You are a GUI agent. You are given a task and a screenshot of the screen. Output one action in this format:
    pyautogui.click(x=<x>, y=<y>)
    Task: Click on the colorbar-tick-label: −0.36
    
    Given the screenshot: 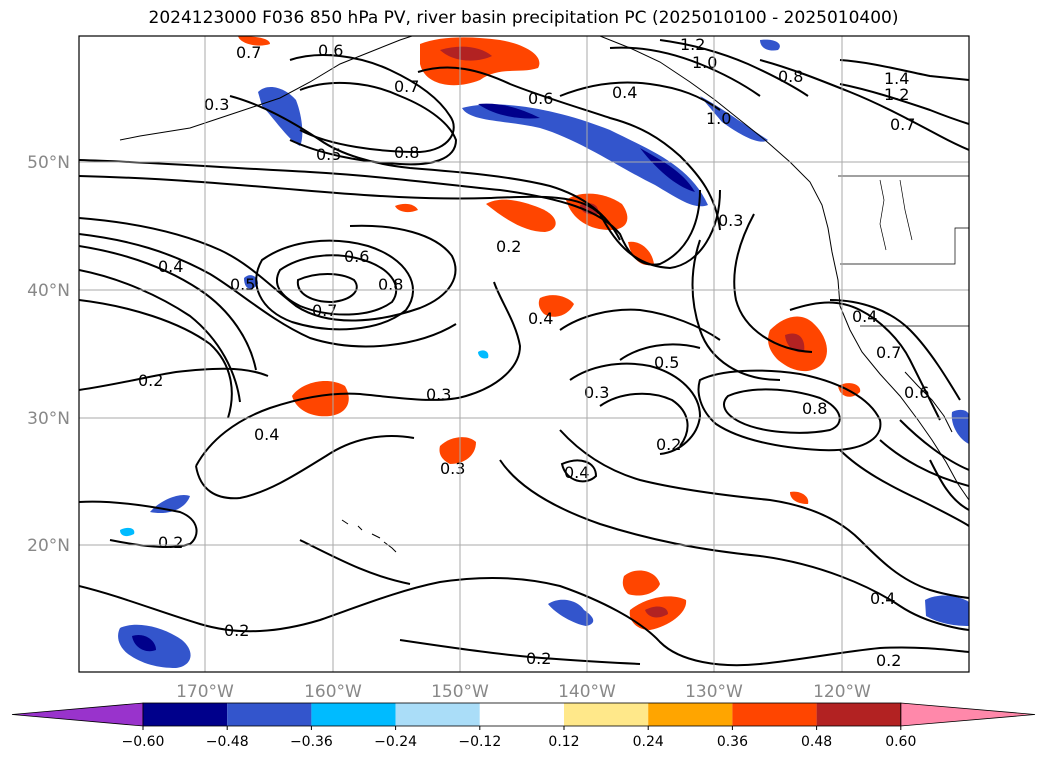 What is the action you would take?
    pyautogui.click(x=311, y=742)
    